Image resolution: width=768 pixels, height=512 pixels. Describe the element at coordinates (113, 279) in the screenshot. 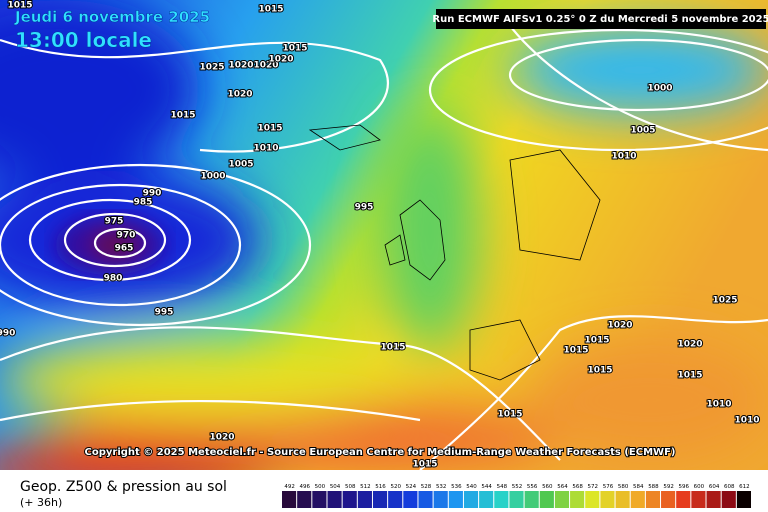

I see `isobar-label: 980` at that location.